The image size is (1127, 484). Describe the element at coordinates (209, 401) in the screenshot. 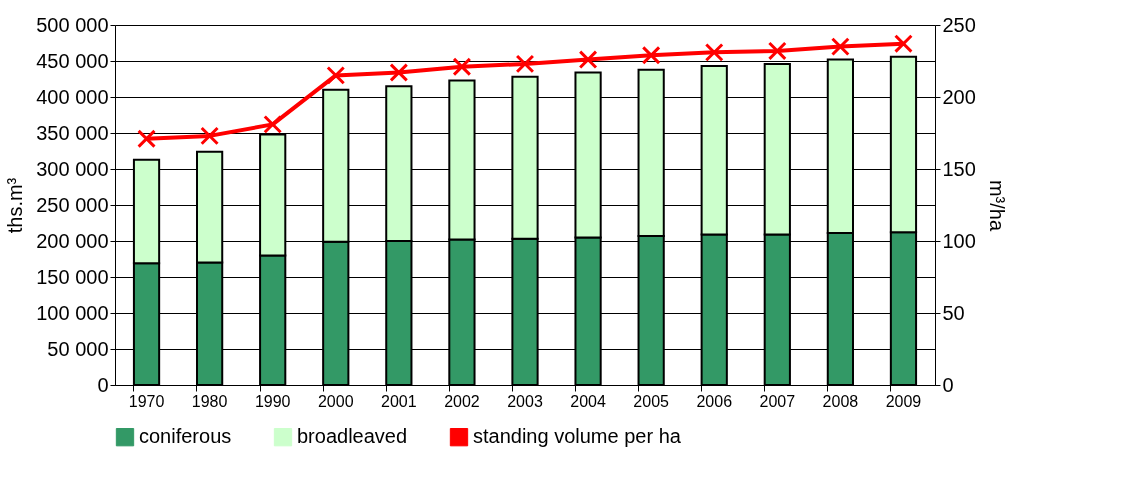

I see `x-tick-label: 1980` at that location.